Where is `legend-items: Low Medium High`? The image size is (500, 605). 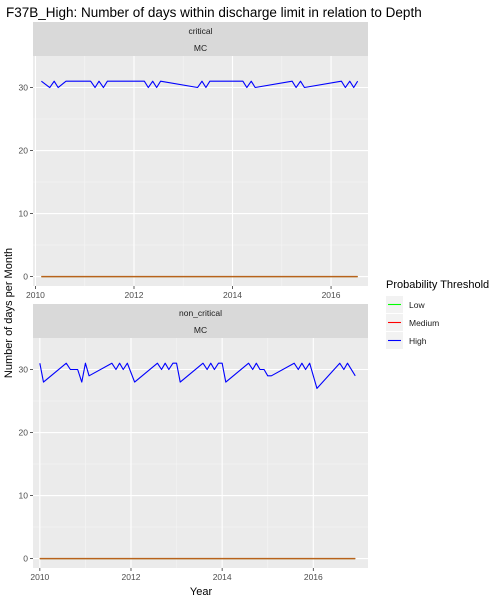 legend-items: Low Medium High is located at coordinates (412, 322).